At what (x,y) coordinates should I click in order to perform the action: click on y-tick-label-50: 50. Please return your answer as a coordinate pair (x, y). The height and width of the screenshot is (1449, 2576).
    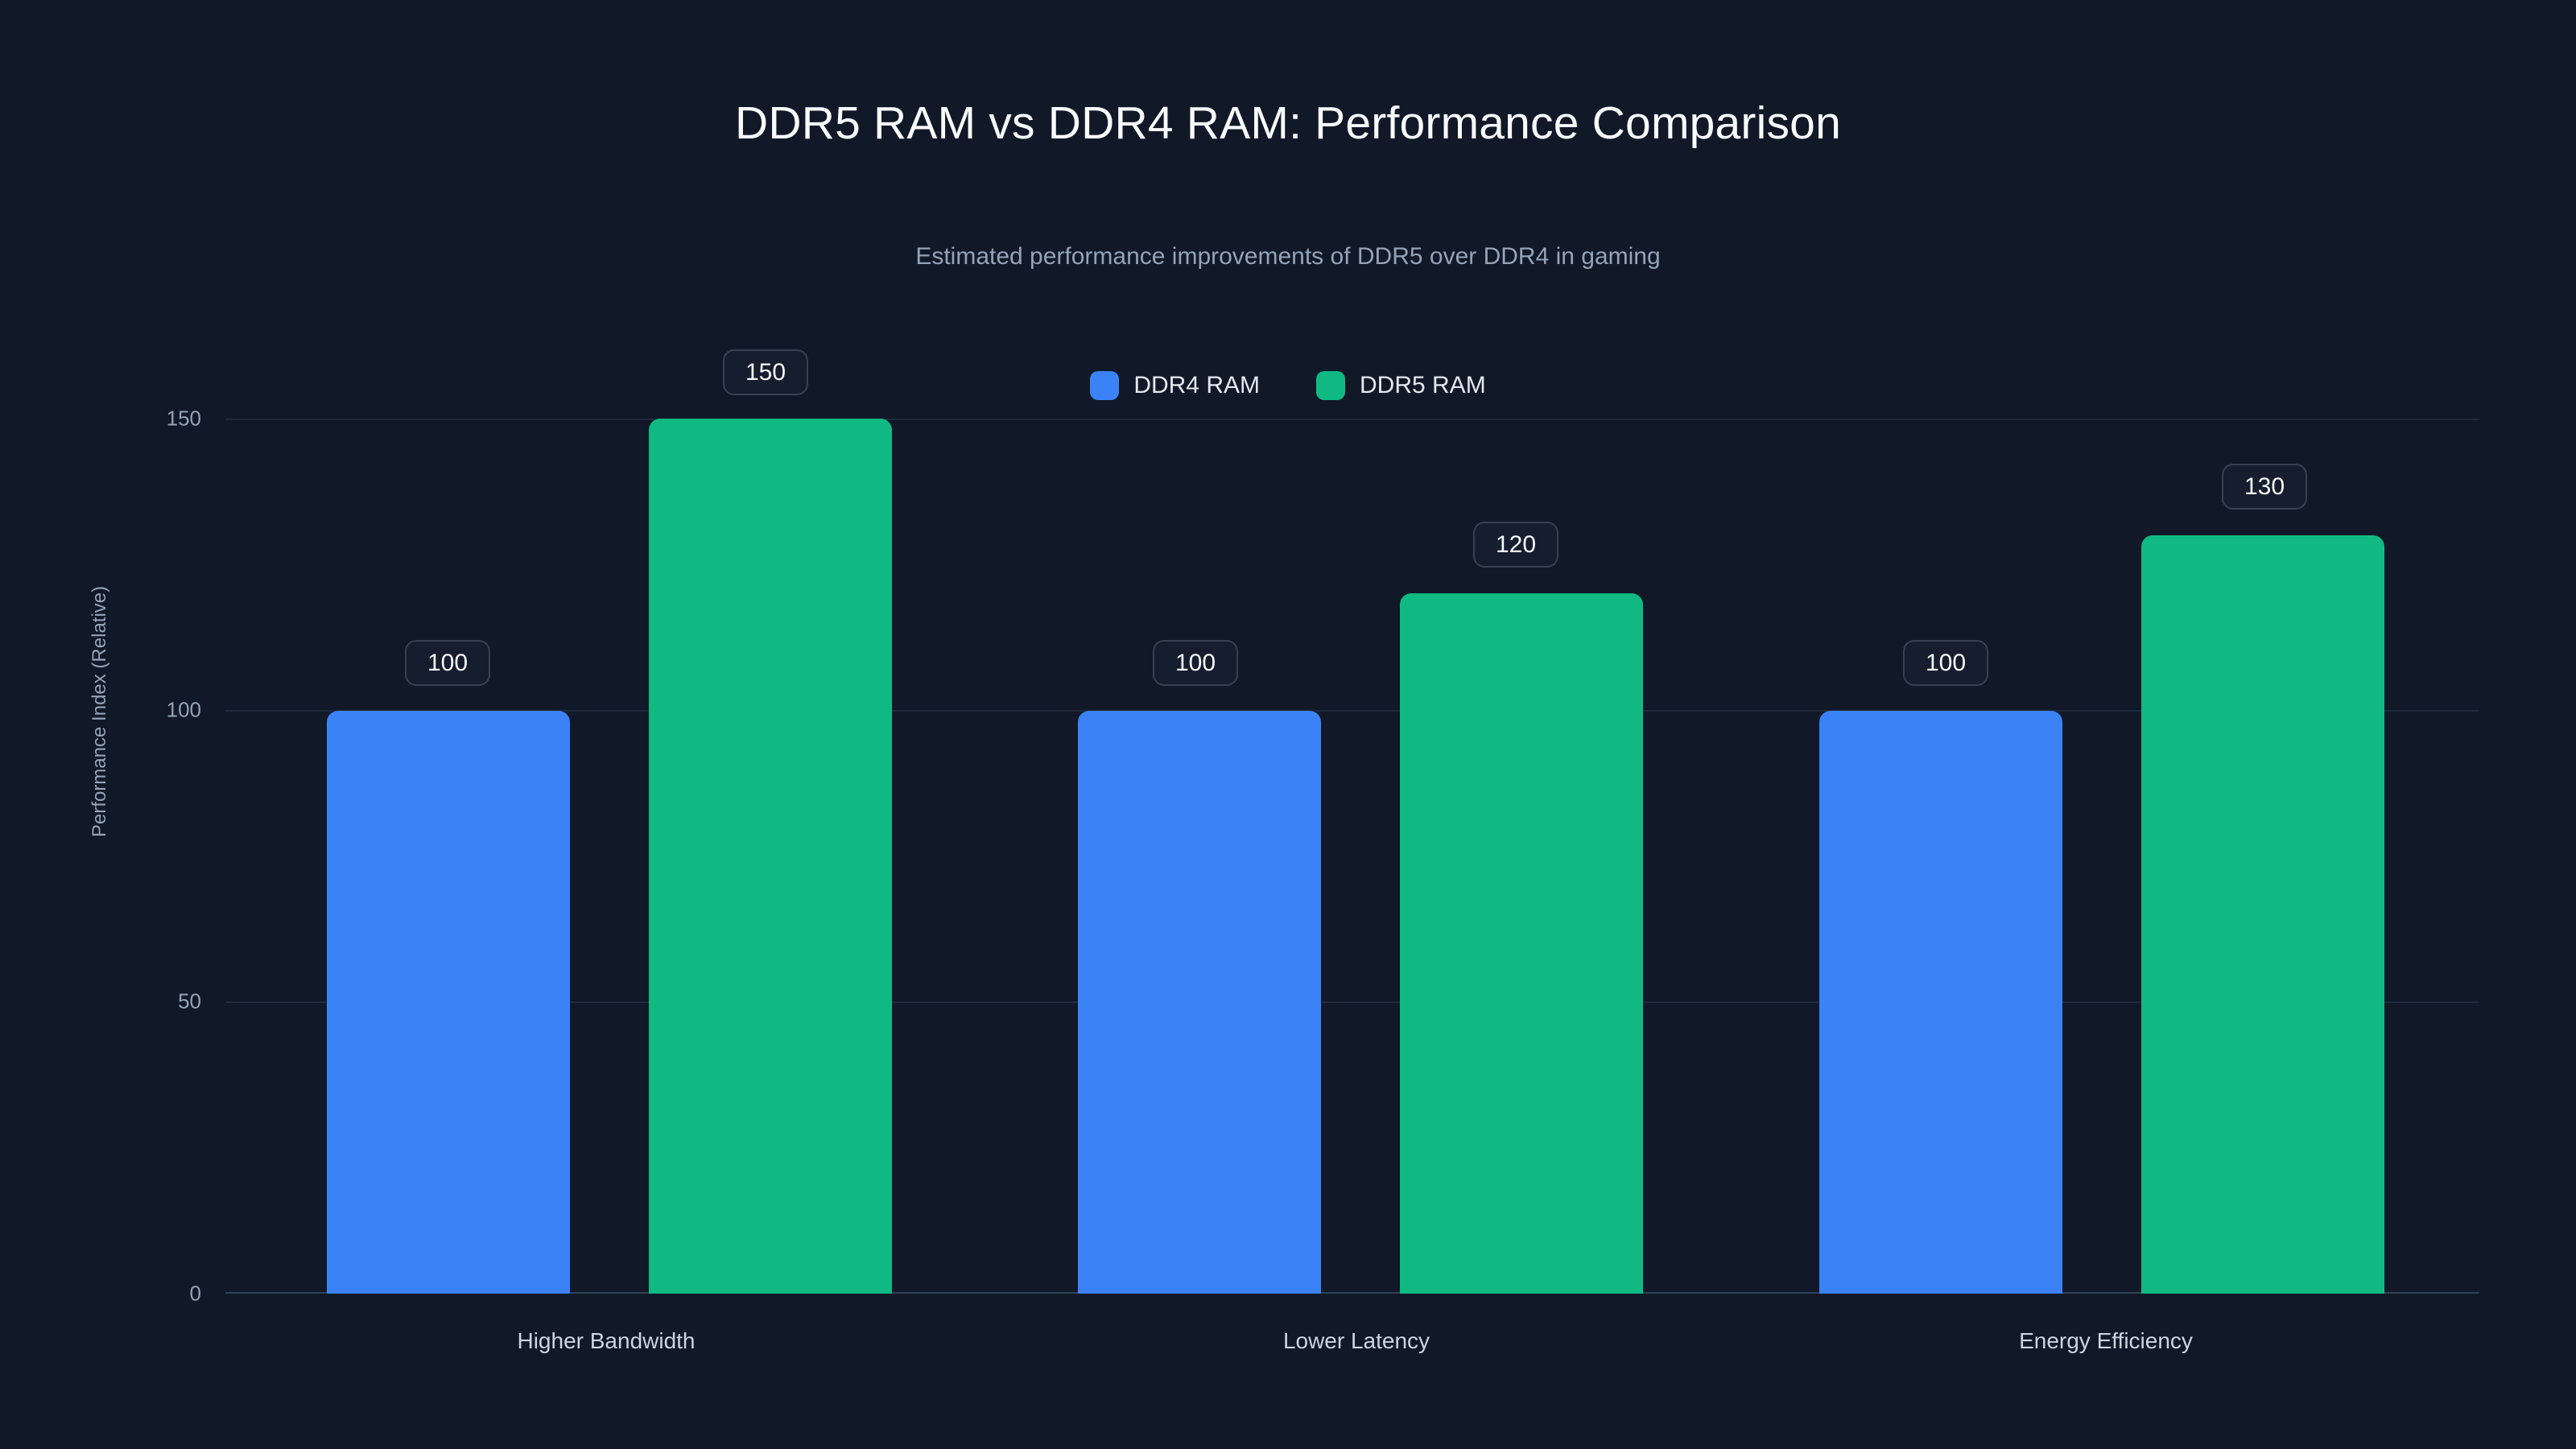
    Looking at the image, I should click on (189, 1001).